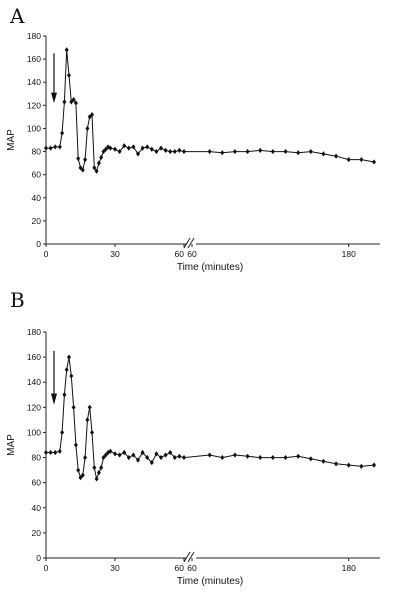  Describe the element at coordinates (17, 300) in the screenshot. I see `panel-letter-b: B` at that location.